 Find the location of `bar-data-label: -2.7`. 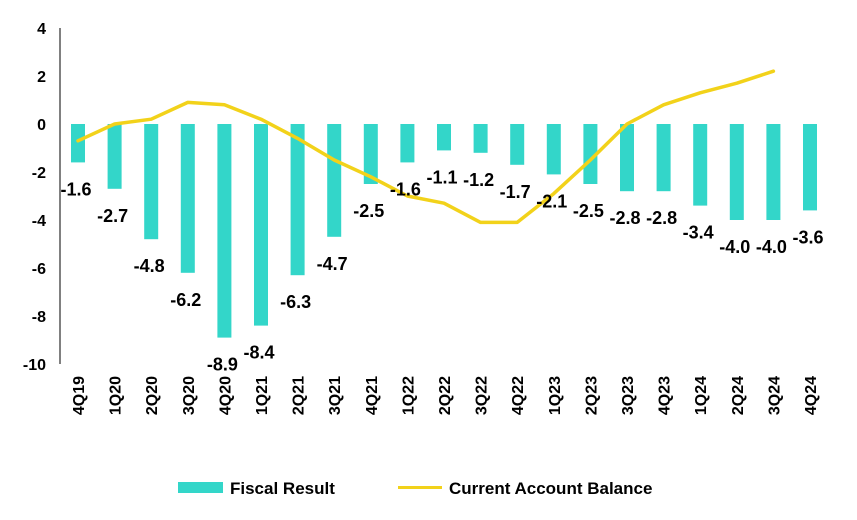

bar-data-label: -2.7 is located at coordinates (112, 216).